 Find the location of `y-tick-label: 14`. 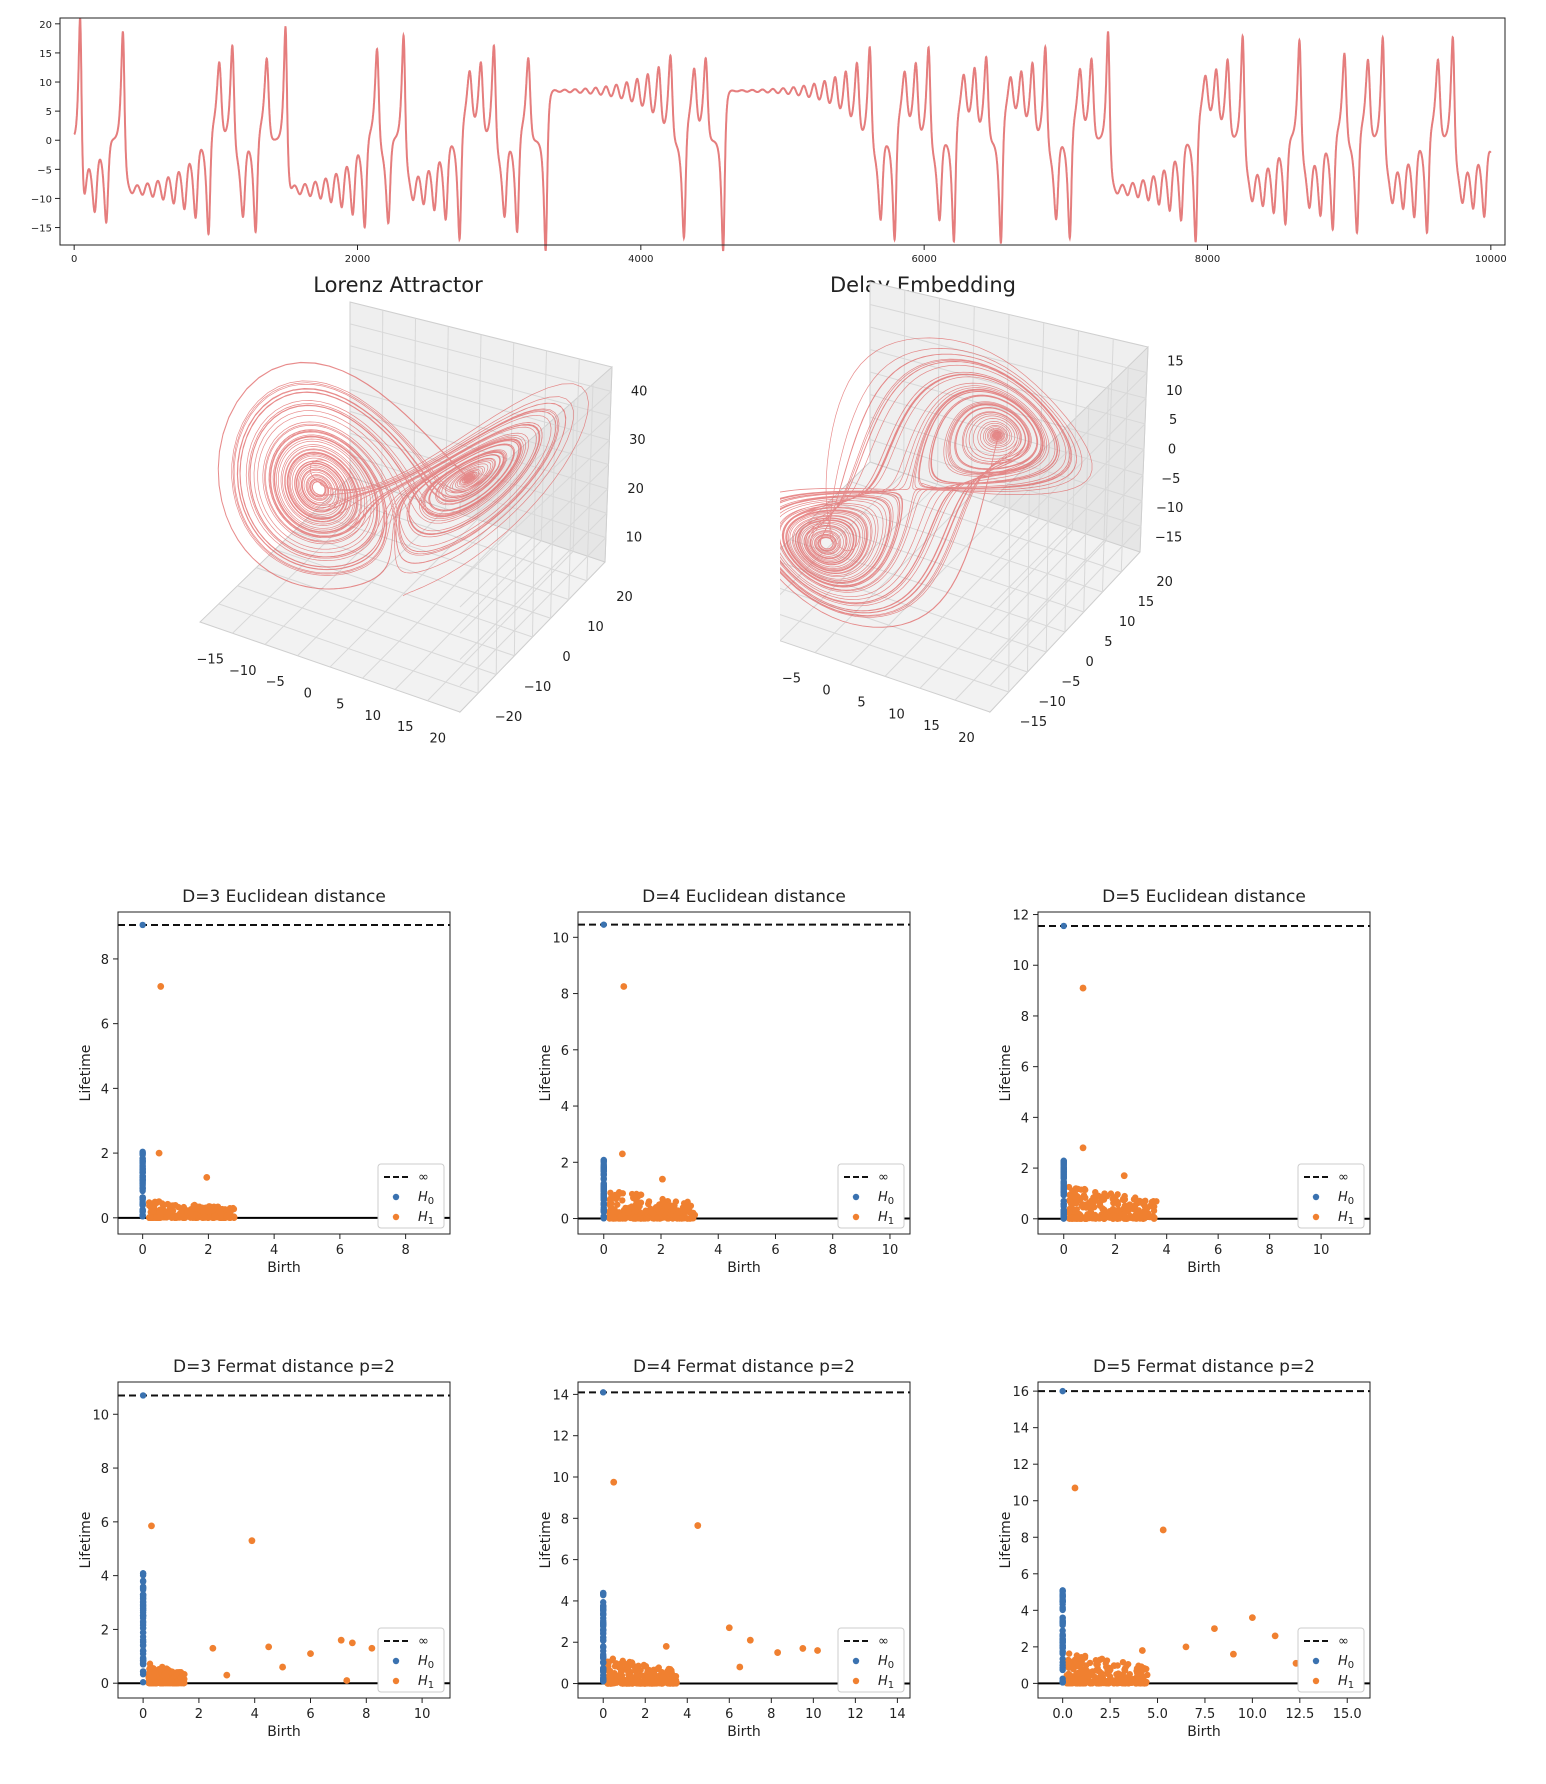

y-tick-label: 14 is located at coordinates (560, 1395).